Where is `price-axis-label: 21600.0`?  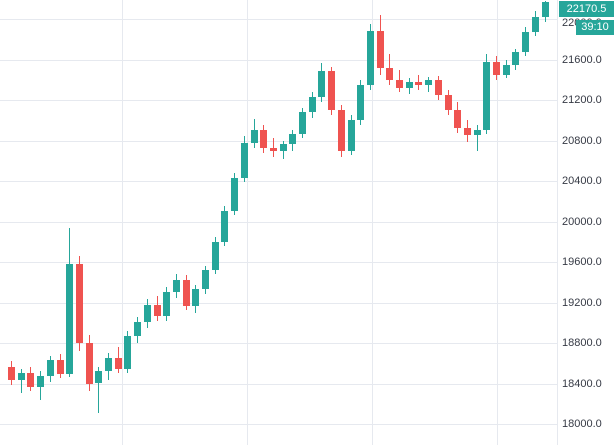
price-axis-label: 21600.0 is located at coordinates (582, 60).